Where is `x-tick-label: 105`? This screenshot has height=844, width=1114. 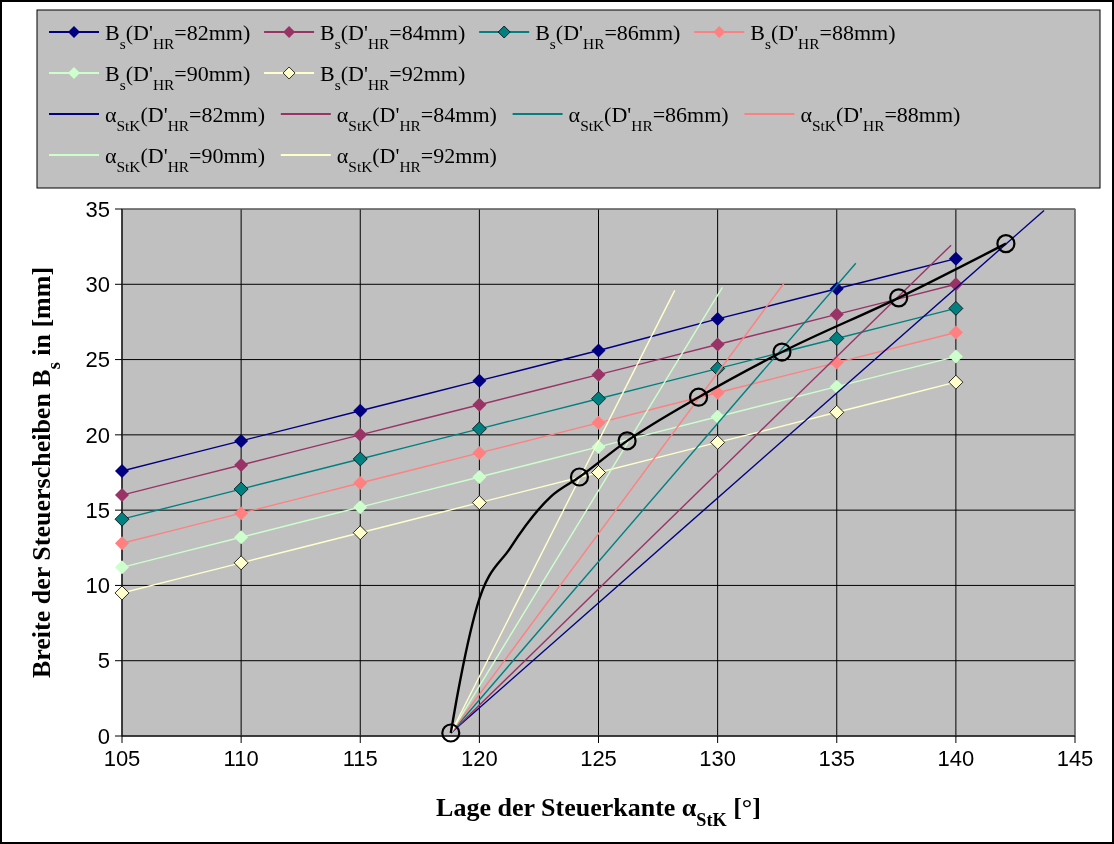 x-tick-label: 105 is located at coordinates (122, 758).